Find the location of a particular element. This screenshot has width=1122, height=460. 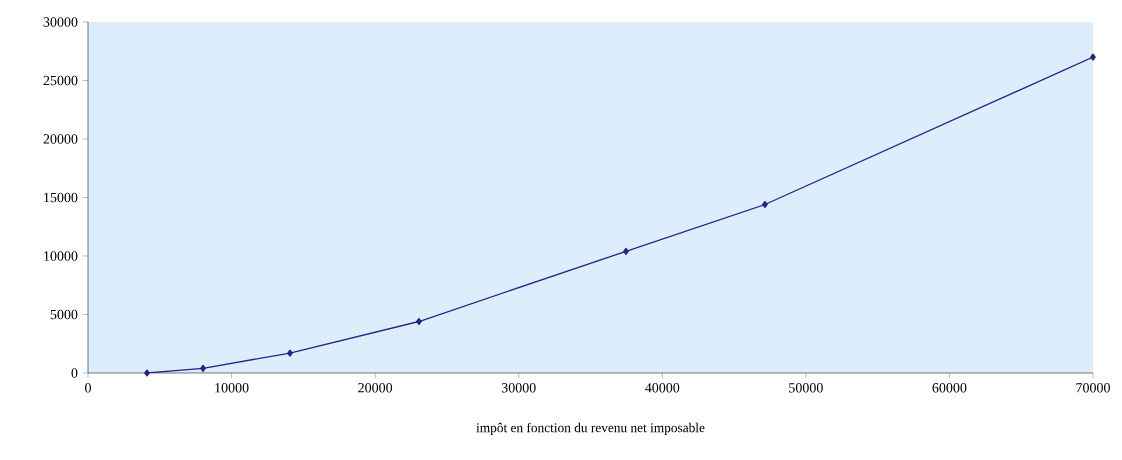

x-tick-label: 60000 is located at coordinates (949, 388).